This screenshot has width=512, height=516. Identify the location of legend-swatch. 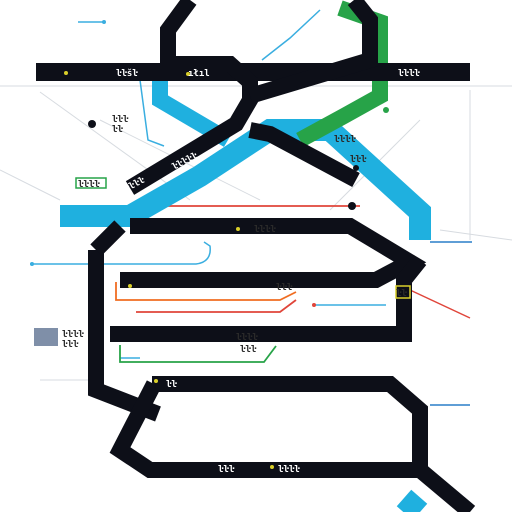
(46, 337).